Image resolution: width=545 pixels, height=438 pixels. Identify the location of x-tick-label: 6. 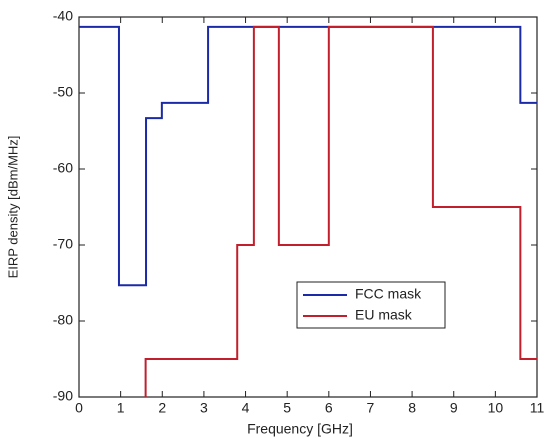
(329, 408).